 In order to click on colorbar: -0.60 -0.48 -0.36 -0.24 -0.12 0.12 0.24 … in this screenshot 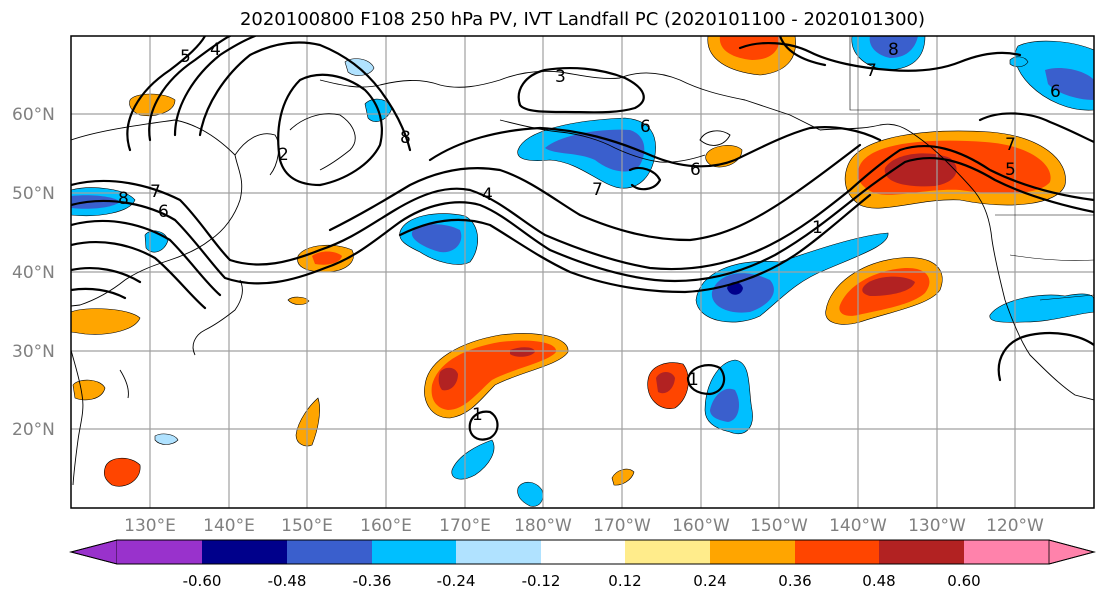, I will do `click(582, 564)`.